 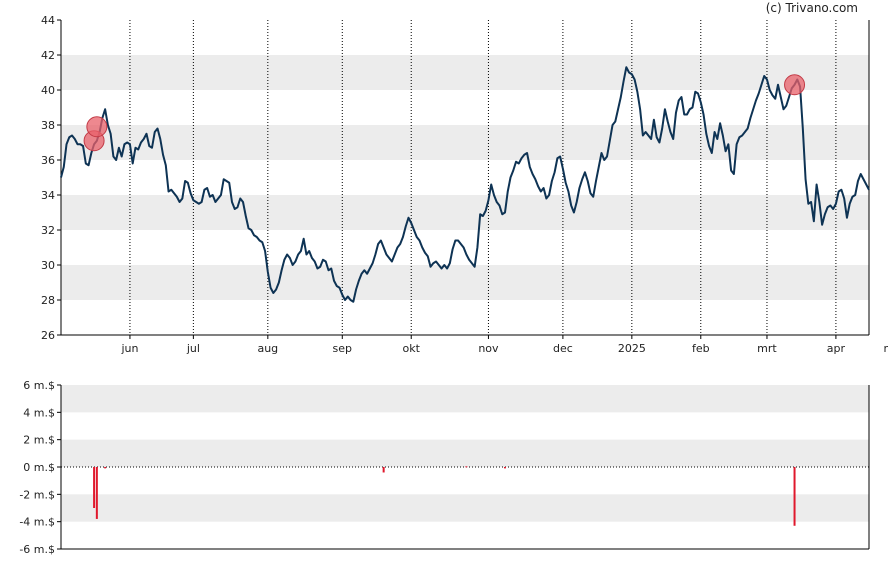 I want to click on price-x-tick-label: dec, so click(x=563, y=348).